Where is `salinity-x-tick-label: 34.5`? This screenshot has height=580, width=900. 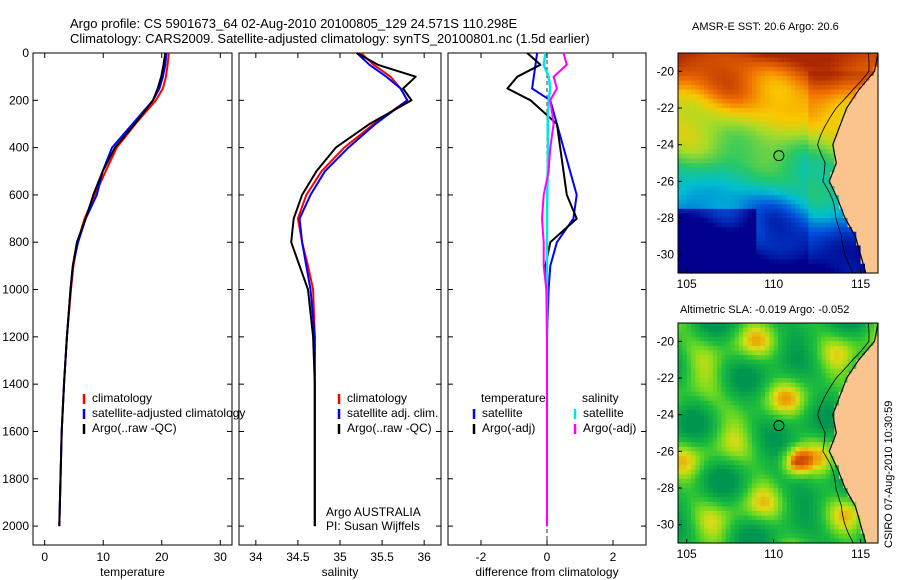 salinity-x-tick-label: 34.5 is located at coordinates (298, 557).